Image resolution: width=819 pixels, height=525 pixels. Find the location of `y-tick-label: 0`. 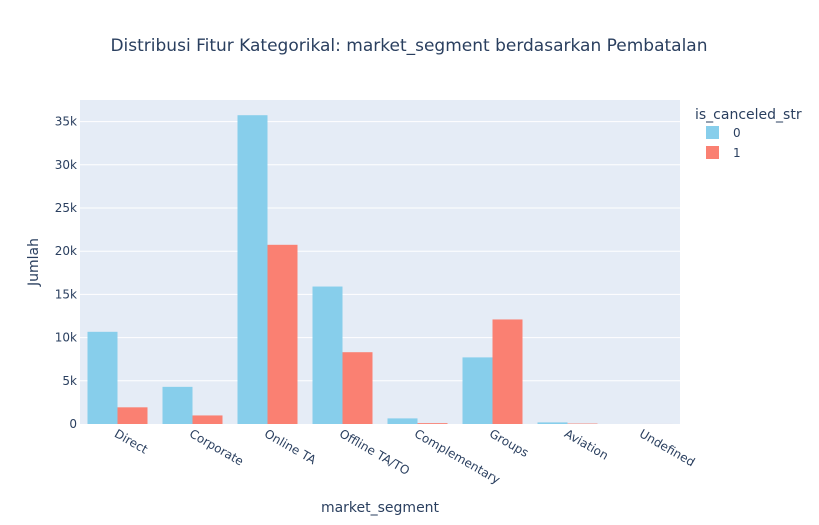

y-tick-label: 0 is located at coordinates (73, 424).